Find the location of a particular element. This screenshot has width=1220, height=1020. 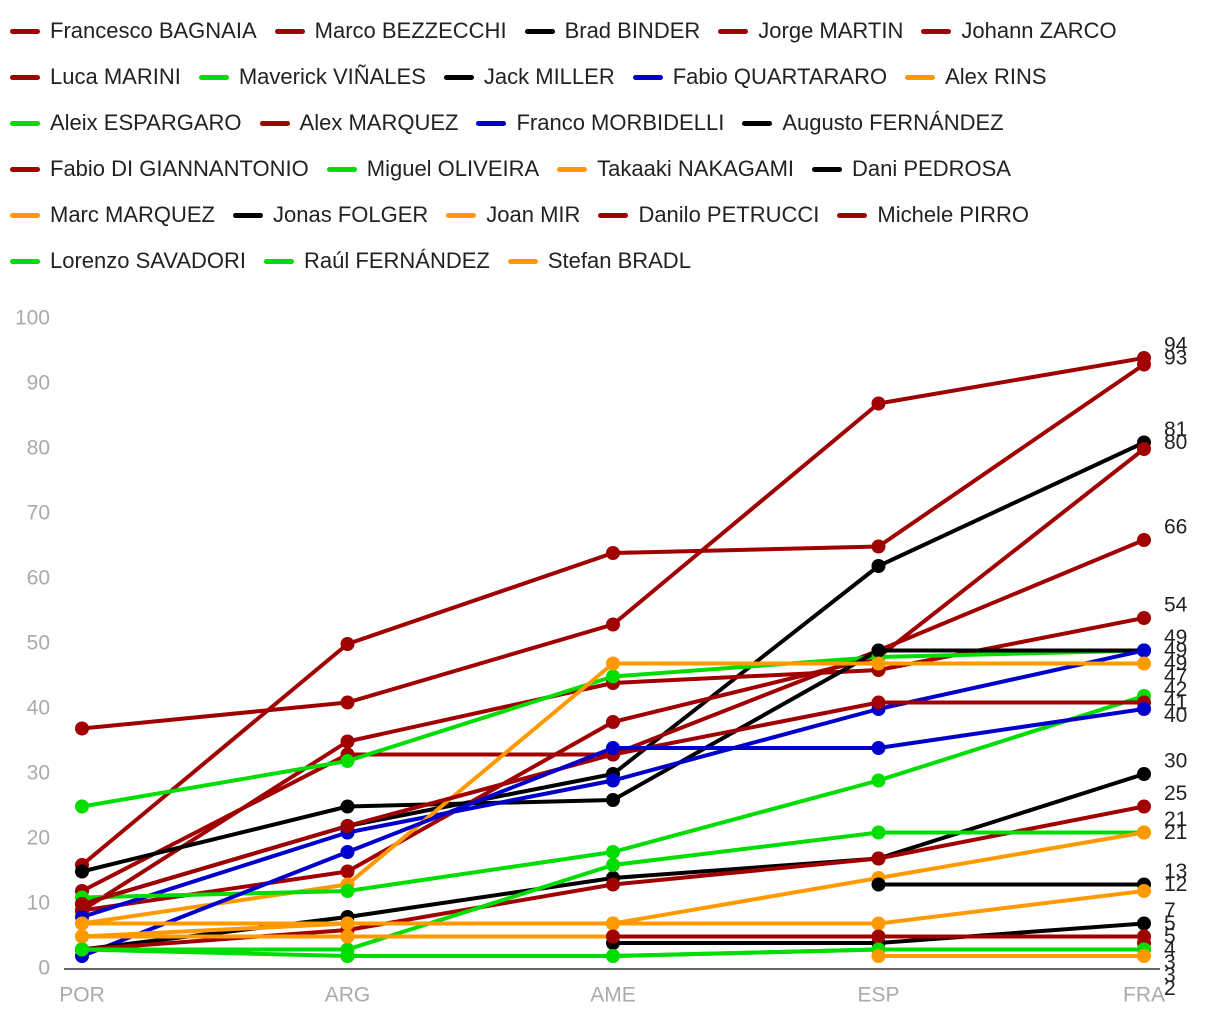

legend-entry: Johann ZARCO is located at coordinates (1019, 31).